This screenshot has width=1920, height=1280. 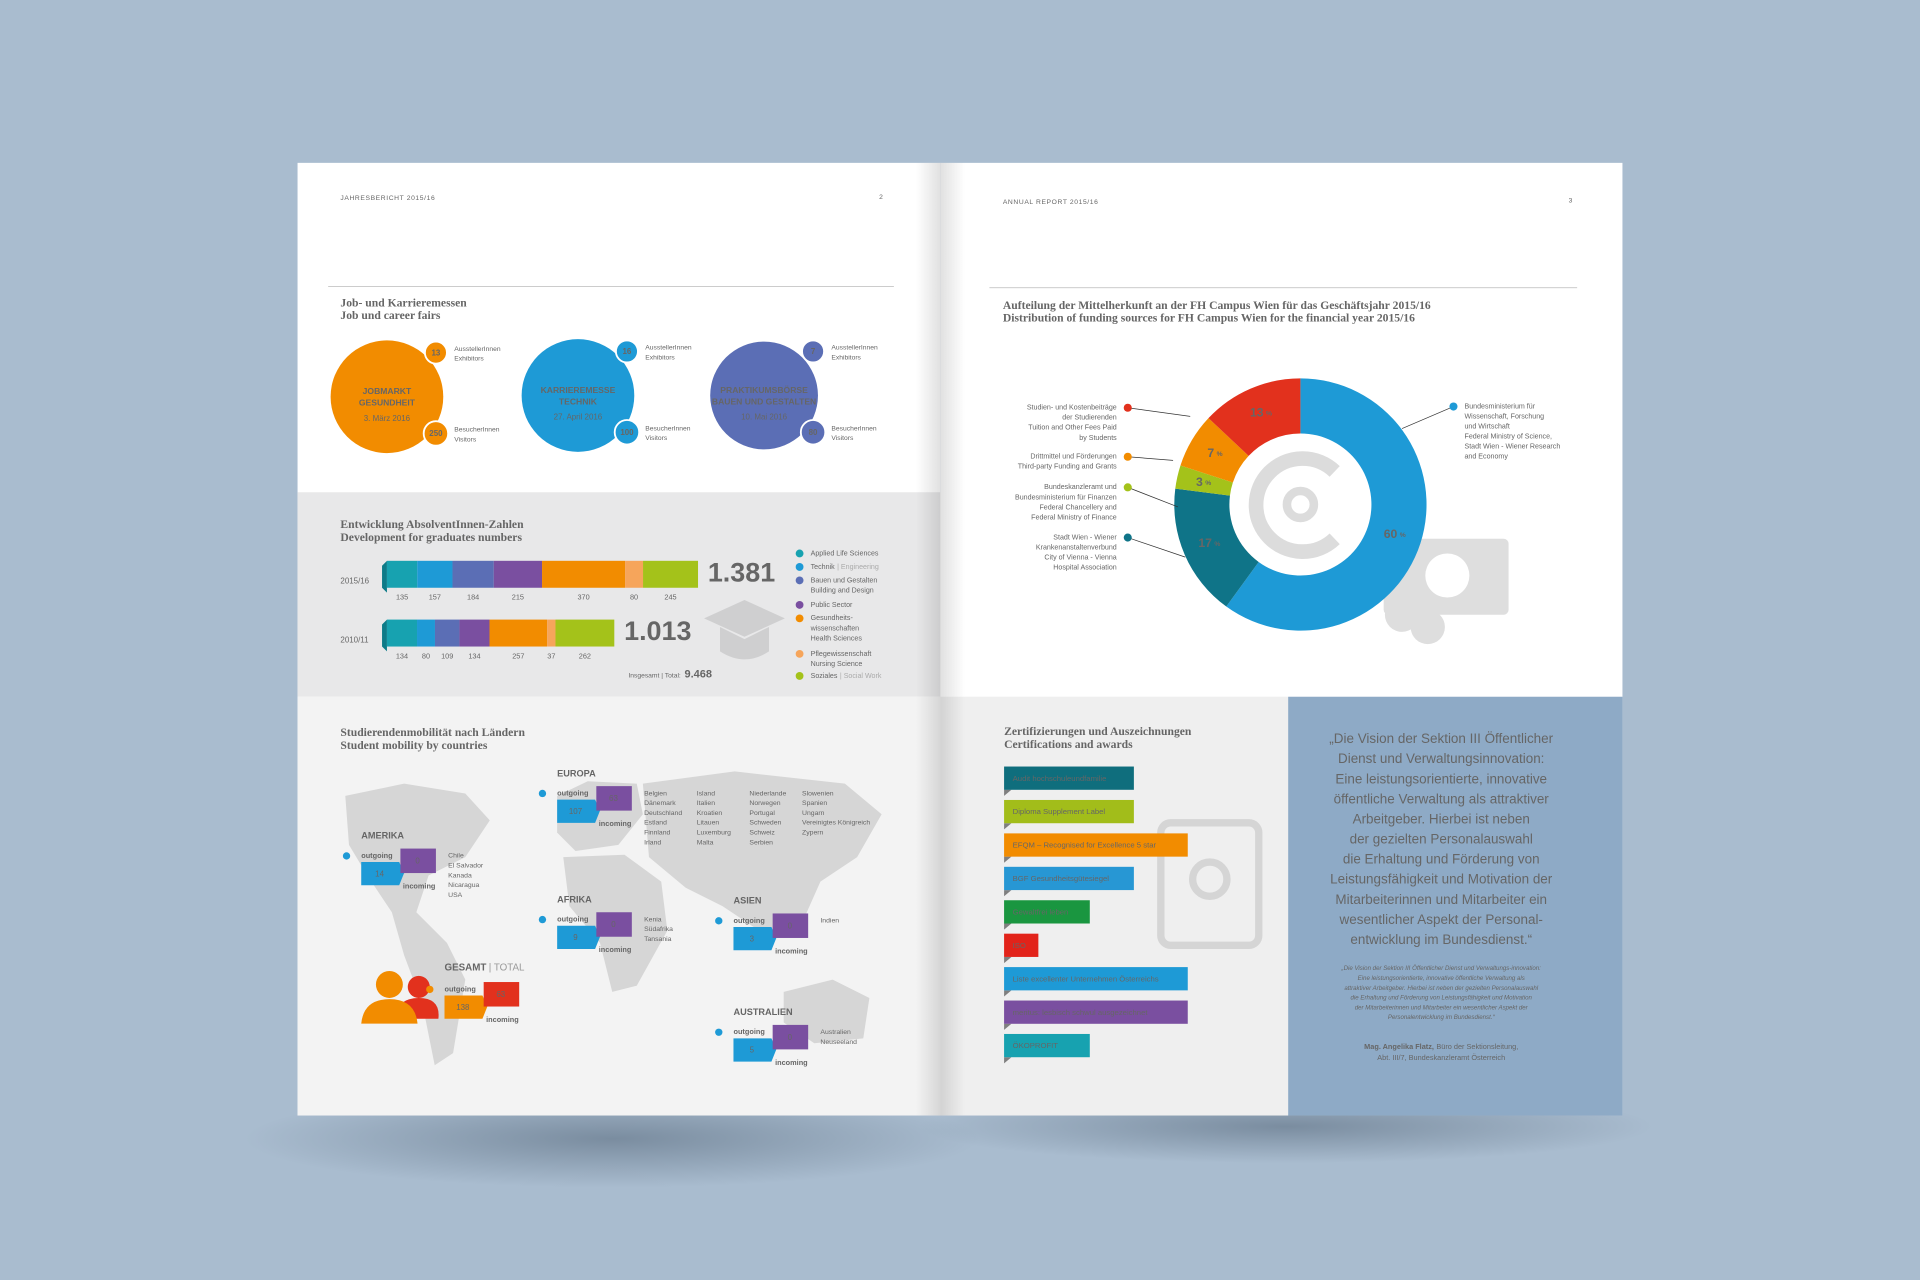 What do you see at coordinates (1210, 453) in the screenshot?
I see `segment-value: 7` at bounding box center [1210, 453].